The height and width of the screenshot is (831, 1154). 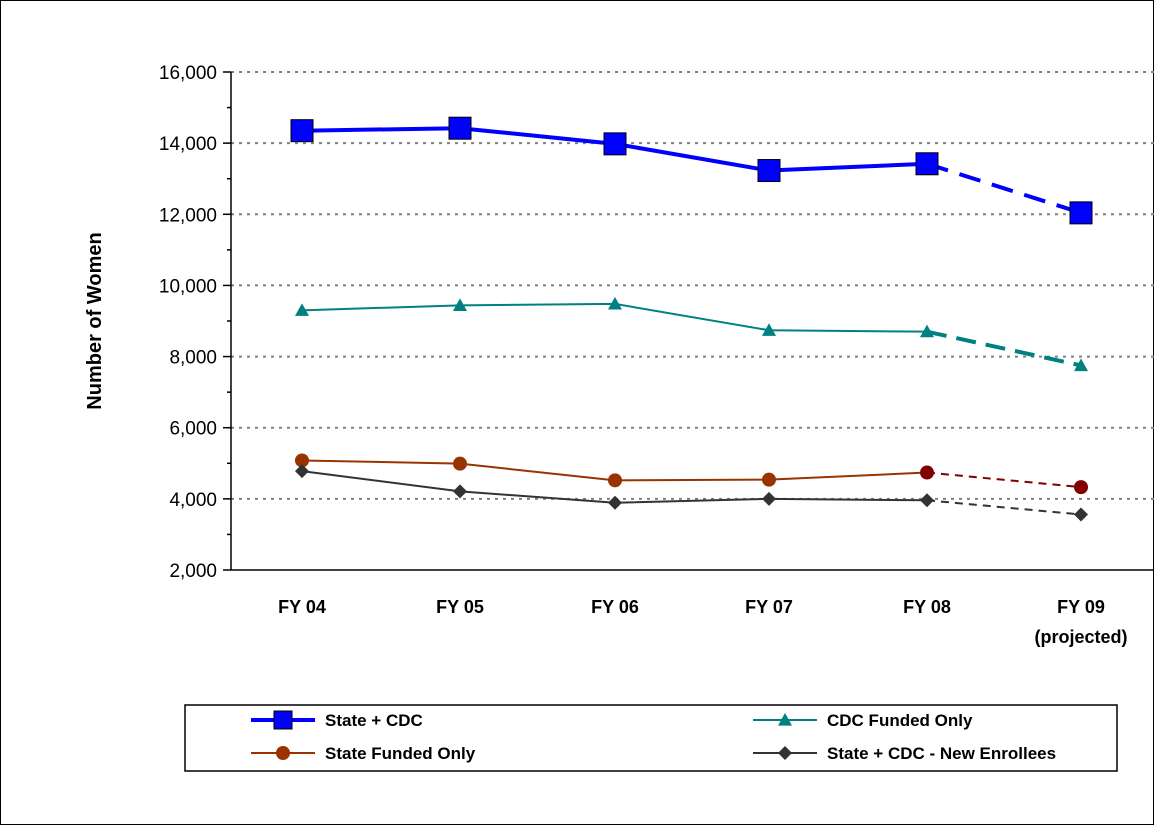 What do you see at coordinates (302, 607) in the screenshot?
I see `x-tick-label: FY 04` at bounding box center [302, 607].